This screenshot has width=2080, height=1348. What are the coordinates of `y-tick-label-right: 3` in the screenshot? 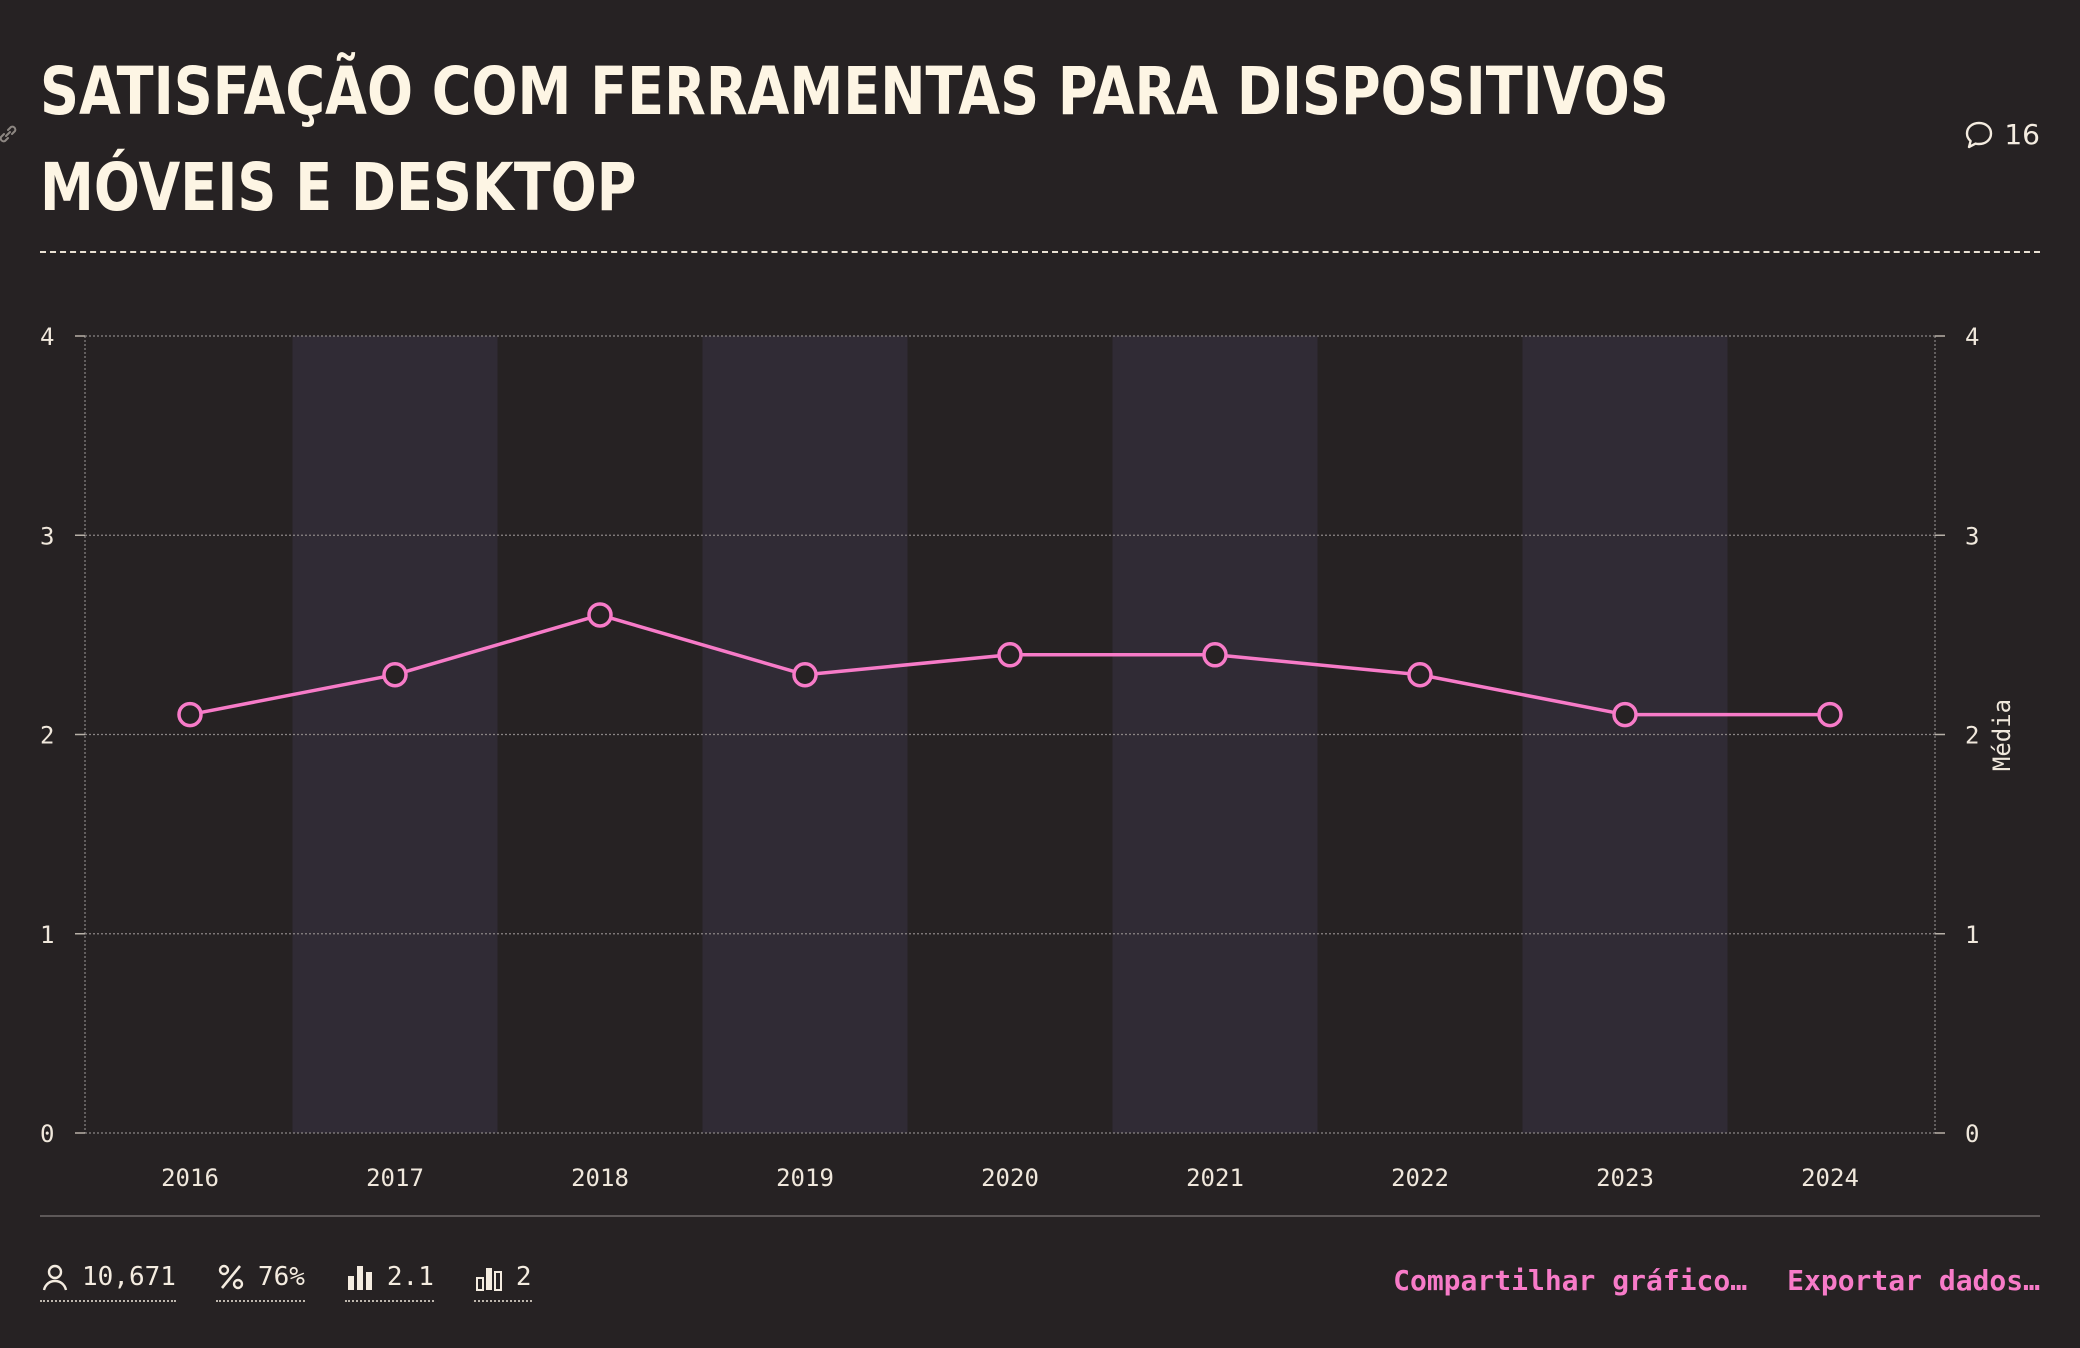 It's located at (1972, 536).